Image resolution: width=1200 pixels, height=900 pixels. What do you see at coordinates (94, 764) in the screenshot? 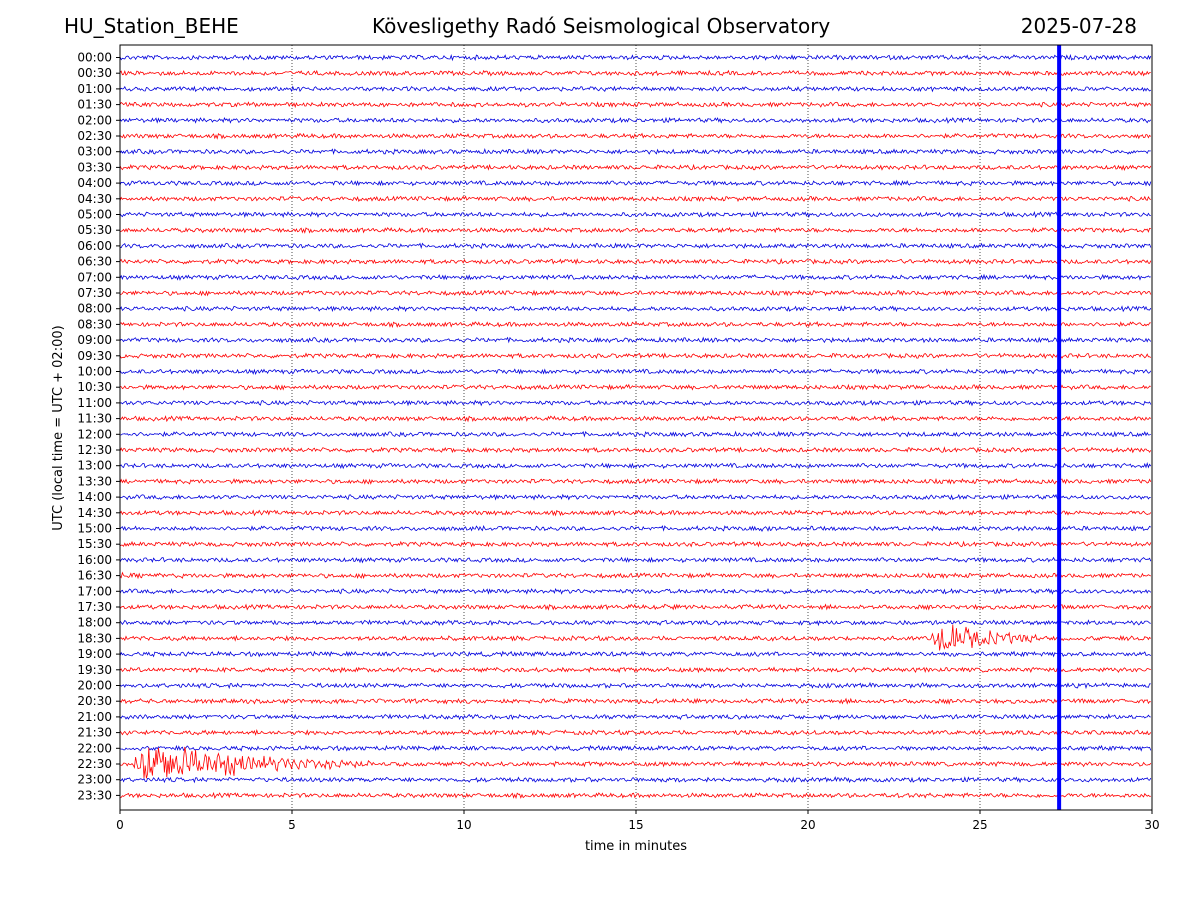
I see `y-tick-label: 22:30` at bounding box center [94, 764].